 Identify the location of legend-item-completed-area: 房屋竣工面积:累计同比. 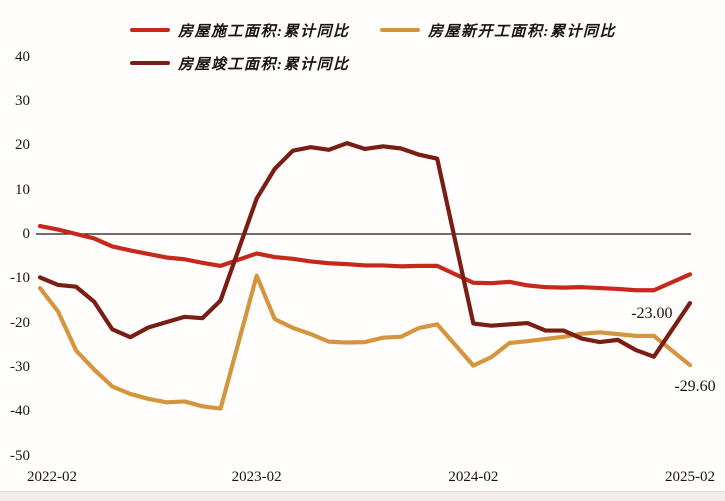
(240, 63).